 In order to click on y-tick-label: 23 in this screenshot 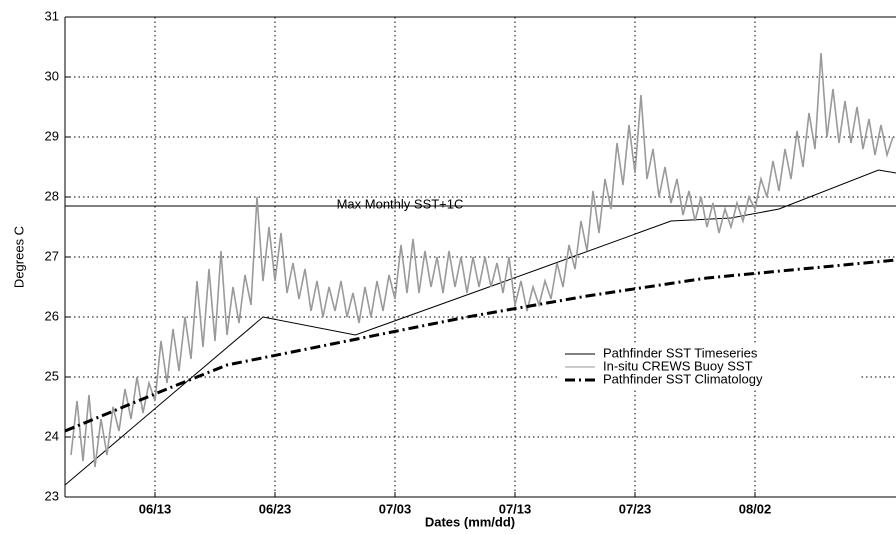, I will do `click(52, 495)`.